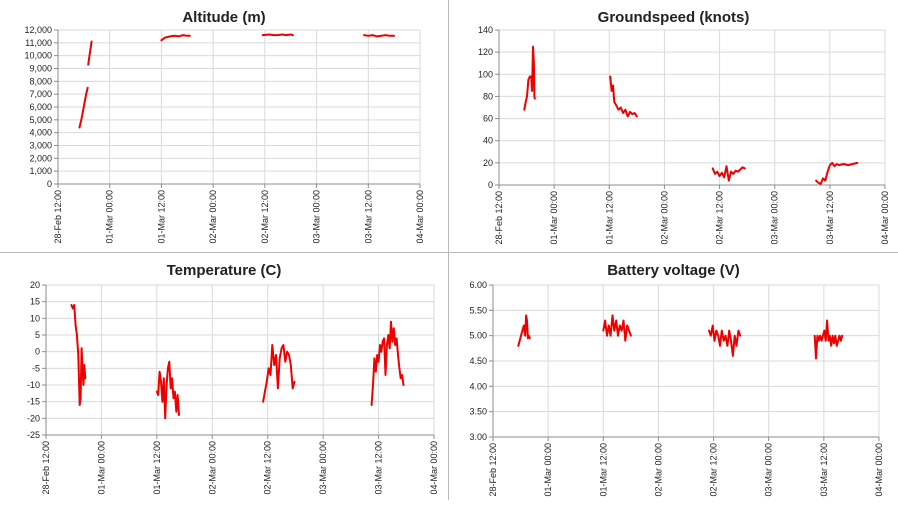 The height and width of the screenshot is (505, 898). What do you see at coordinates (36, 368) in the screenshot?
I see `y-tick-label: -5` at bounding box center [36, 368].